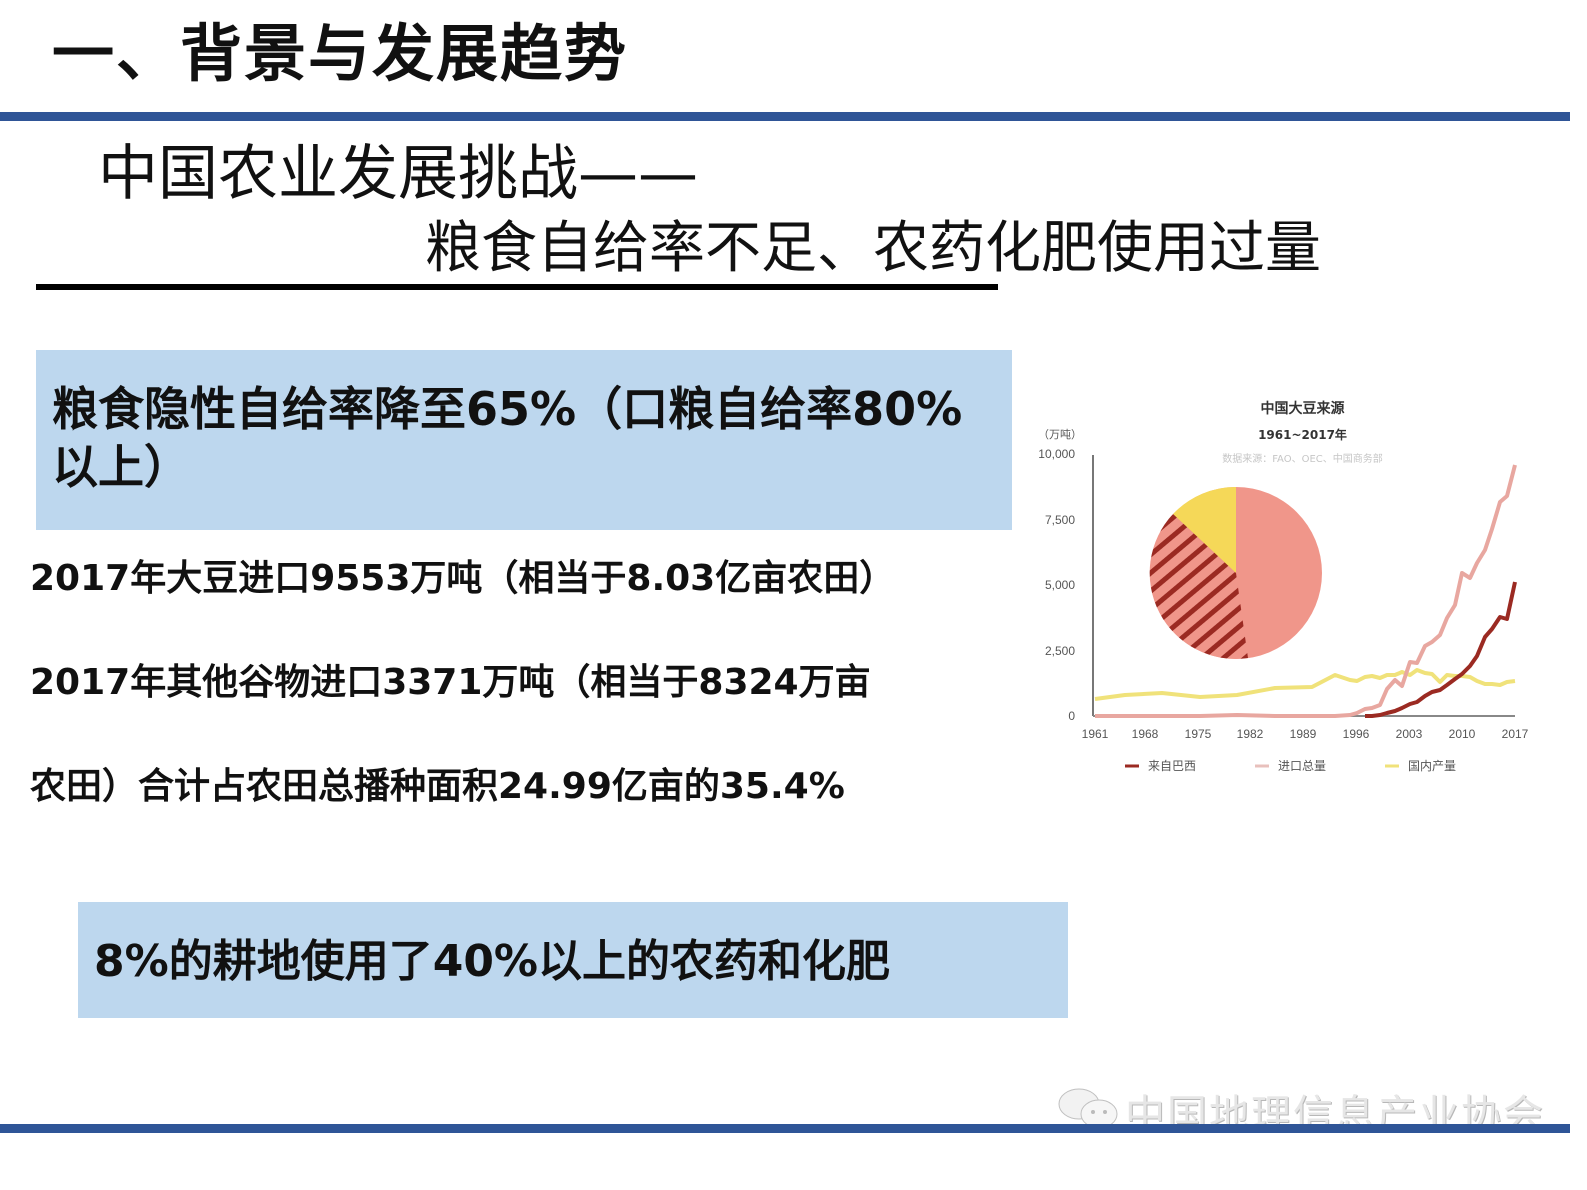 The image size is (1587, 1190). Describe the element at coordinates (1172, 766) in the screenshot. I see `legend-brazil: 来自巴西` at that location.